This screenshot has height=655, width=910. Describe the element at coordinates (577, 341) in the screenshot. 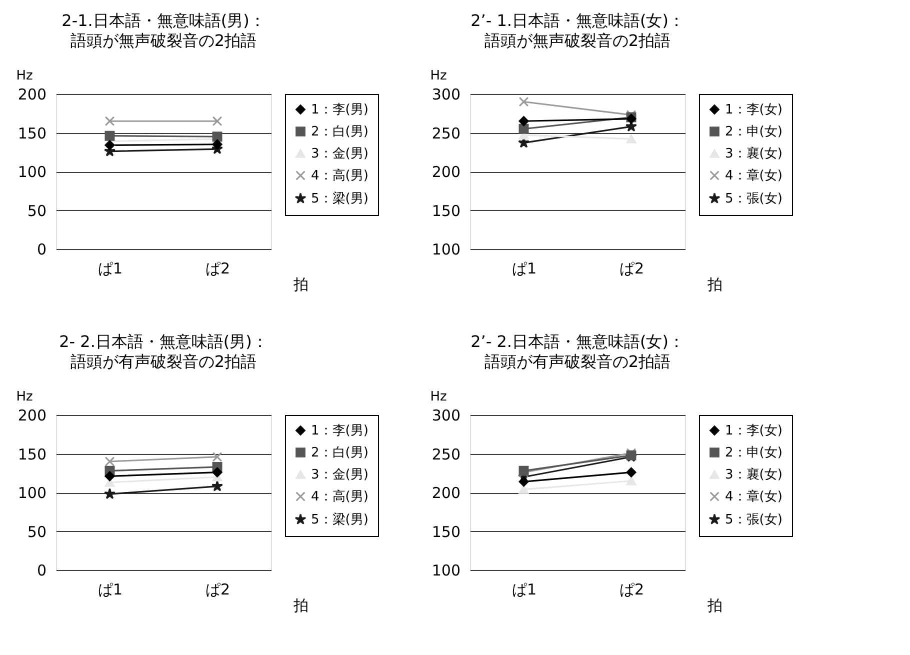

I see `chart-title: 2’- 2.日本語・無意味語(女)：` at that location.